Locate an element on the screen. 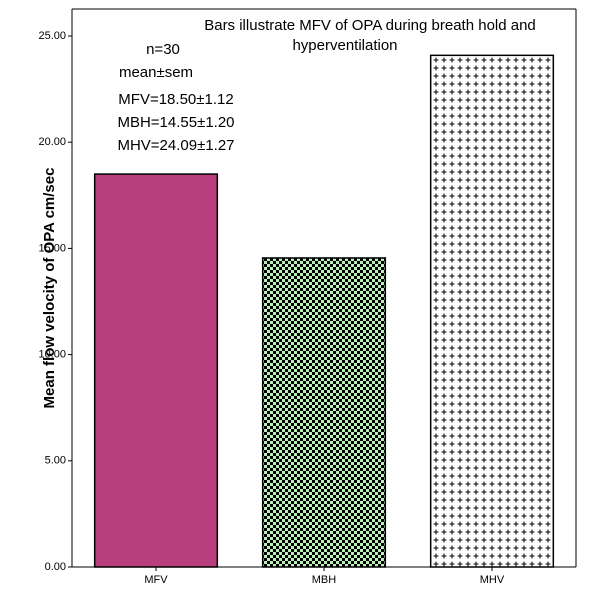  y-tick-label: 20.00 is located at coordinates (52, 142).